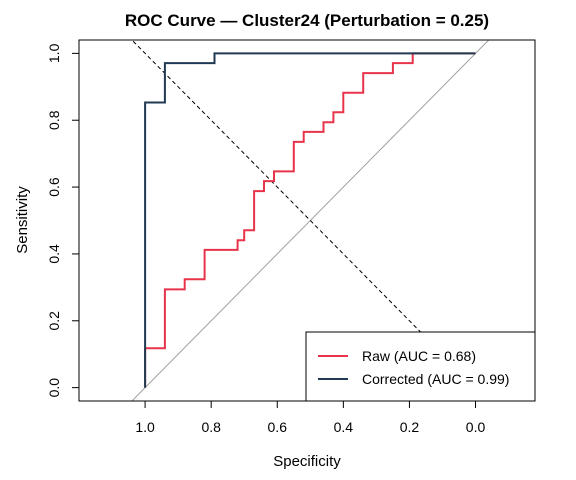 This screenshot has width=576, height=480. Describe the element at coordinates (145, 427) in the screenshot. I see `x-tick-label: 1.0` at that location.